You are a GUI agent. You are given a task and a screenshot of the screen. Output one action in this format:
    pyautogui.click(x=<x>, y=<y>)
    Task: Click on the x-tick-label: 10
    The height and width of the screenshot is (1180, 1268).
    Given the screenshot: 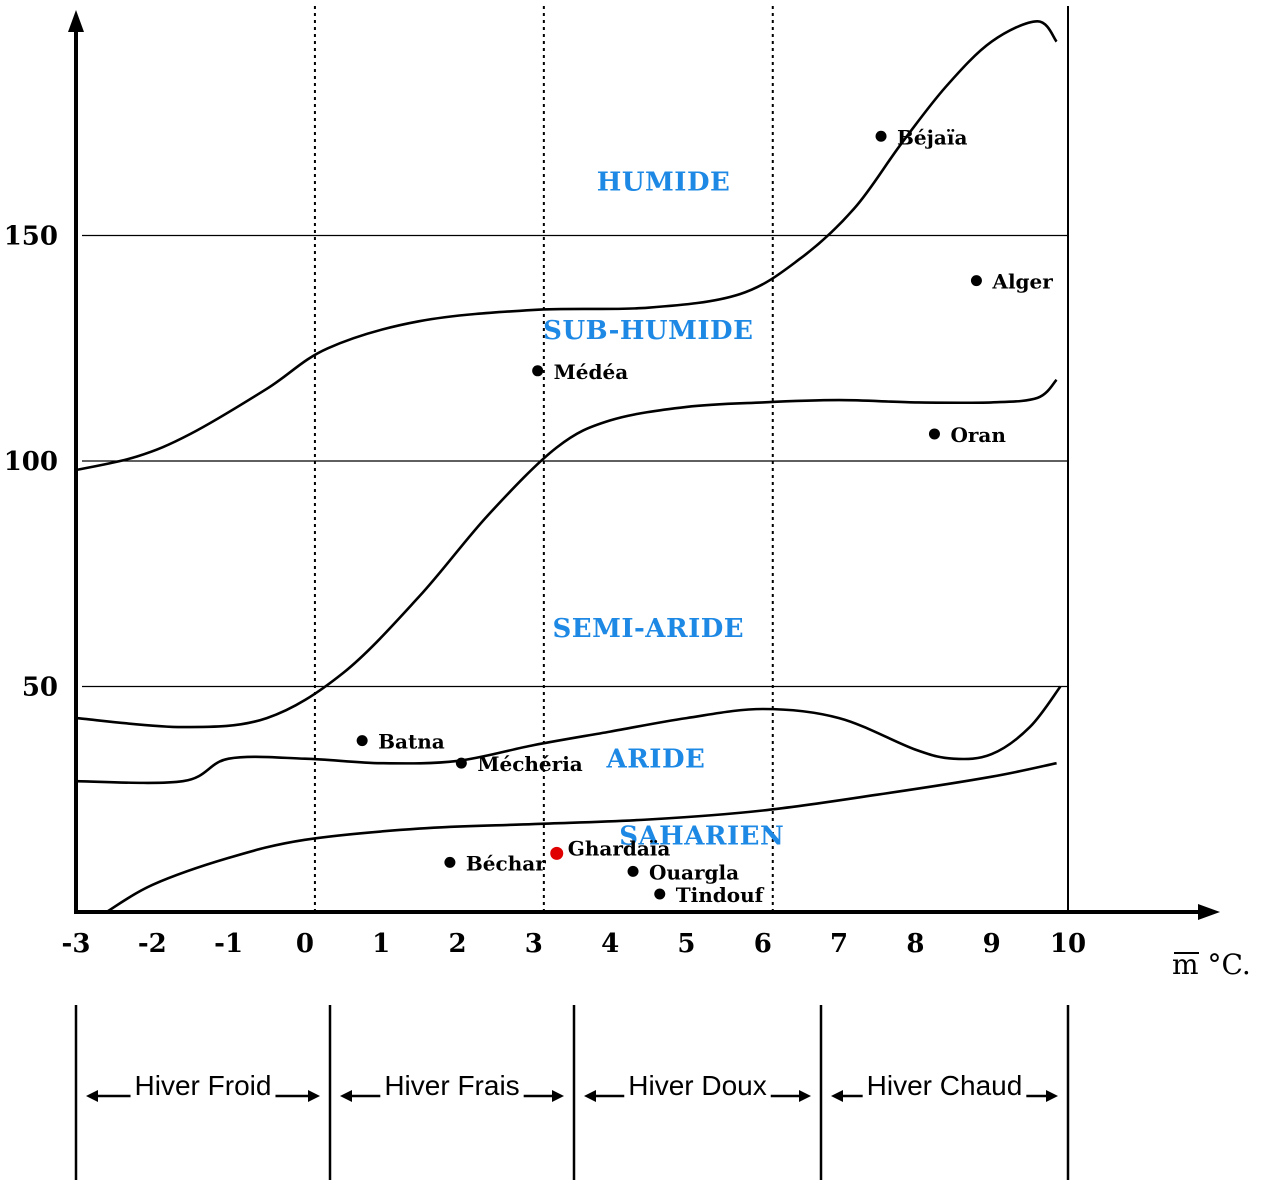 What is the action you would take?
    pyautogui.click(x=1068, y=944)
    